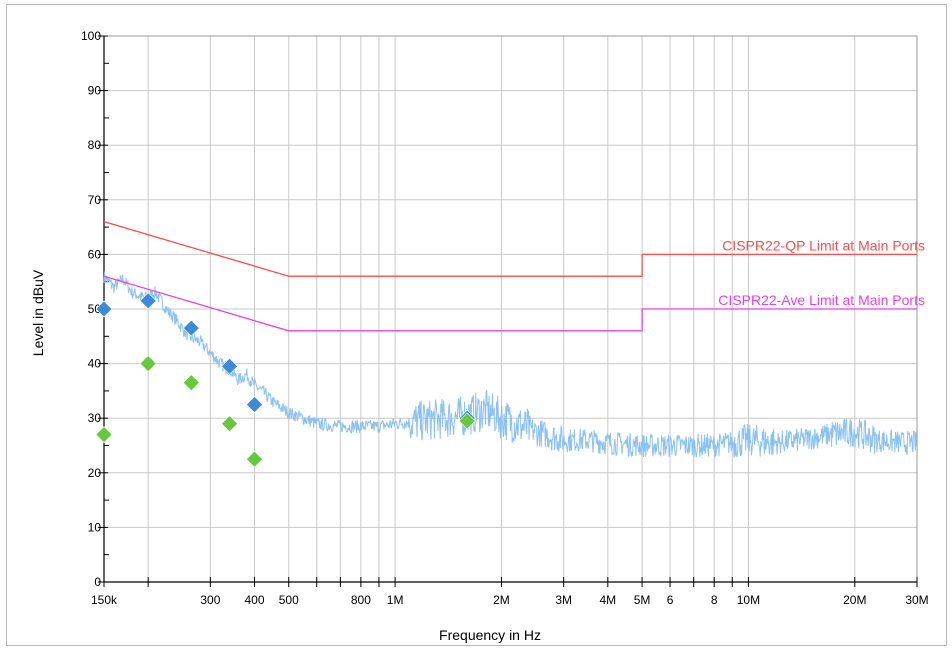 This screenshot has height=648, width=952. Describe the element at coordinates (670, 600) in the screenshot. I see `x-tick-label: 6` at that location.